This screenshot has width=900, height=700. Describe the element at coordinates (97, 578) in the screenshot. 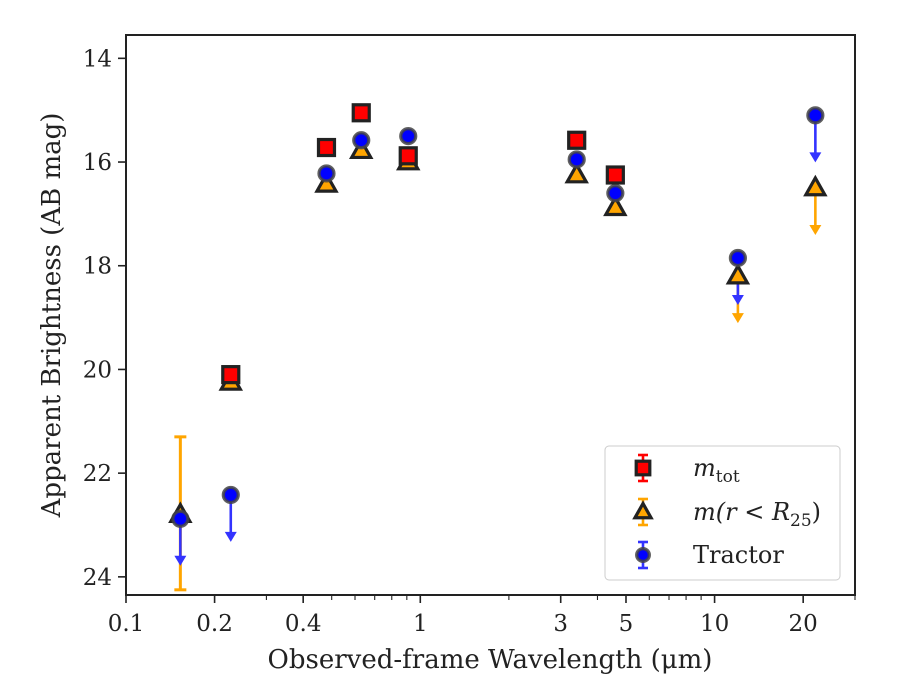

I see `y-tick-label: 24` at that location.